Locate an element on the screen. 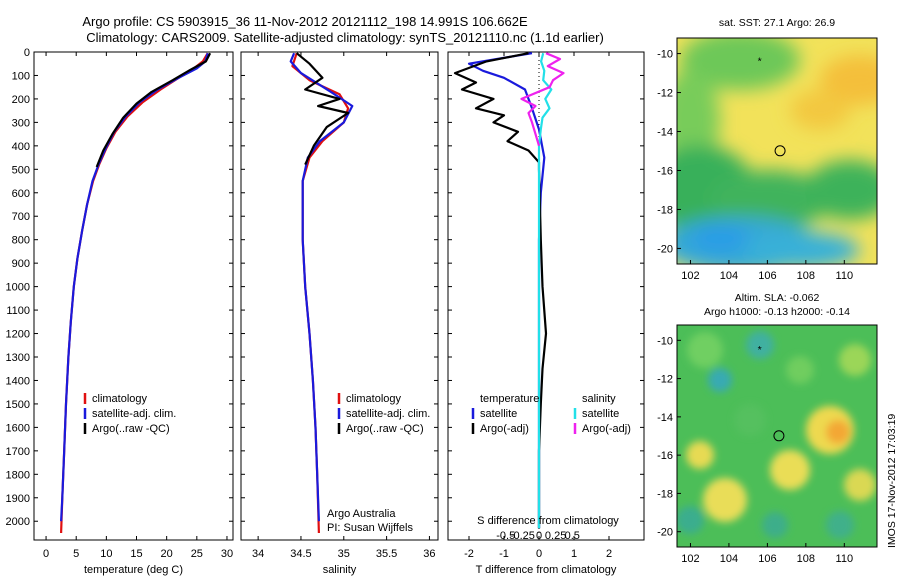 The height and width of the screenshot is (580, 900). temperature-ytick-label: 600 is located at coordinates (21, 194).